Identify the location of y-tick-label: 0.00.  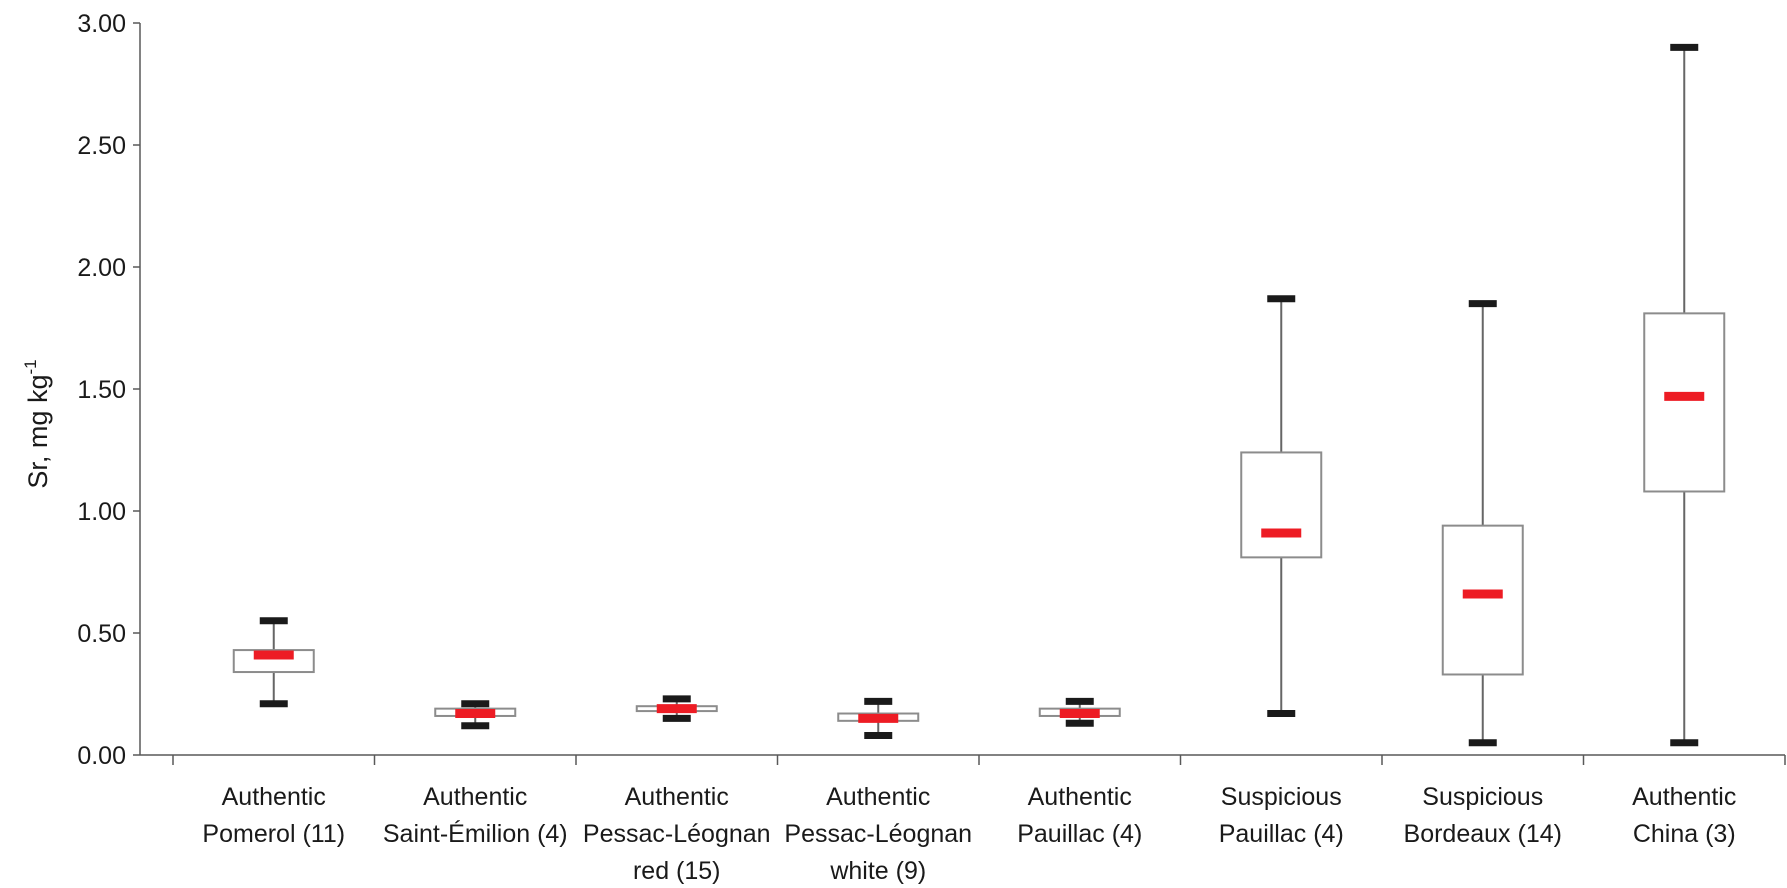
(101, 756).